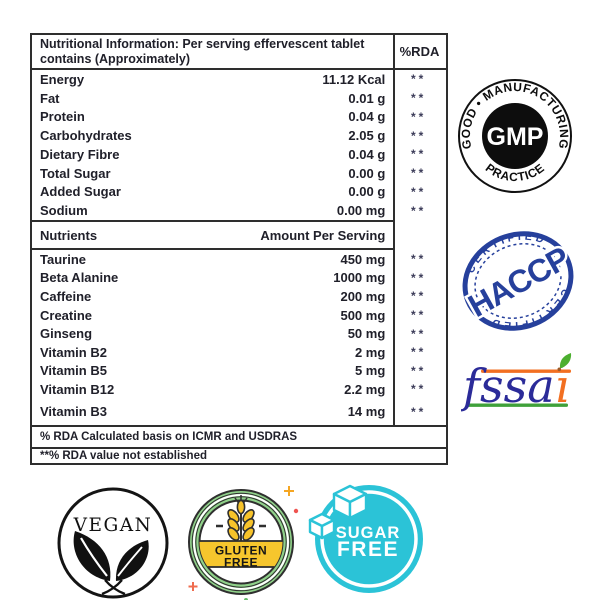  What do you see at coordinates (62, 117) in the screenshot?
I see `nutrient-label: Protein` at bounding box center [62, 117].